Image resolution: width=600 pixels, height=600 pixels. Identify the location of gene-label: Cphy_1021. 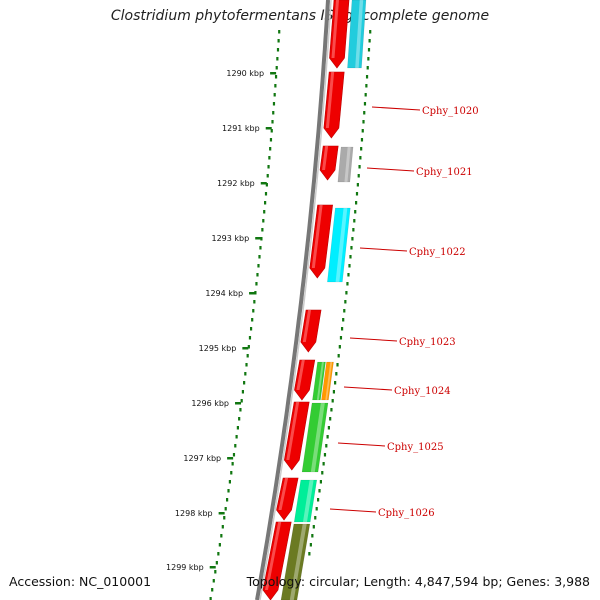
(444, 172).